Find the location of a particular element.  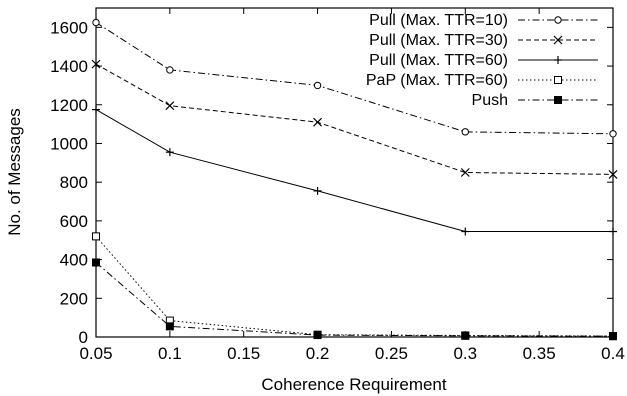

legend-entry: Pull (Max. TTR=10) is located at coordinates (483, 20).